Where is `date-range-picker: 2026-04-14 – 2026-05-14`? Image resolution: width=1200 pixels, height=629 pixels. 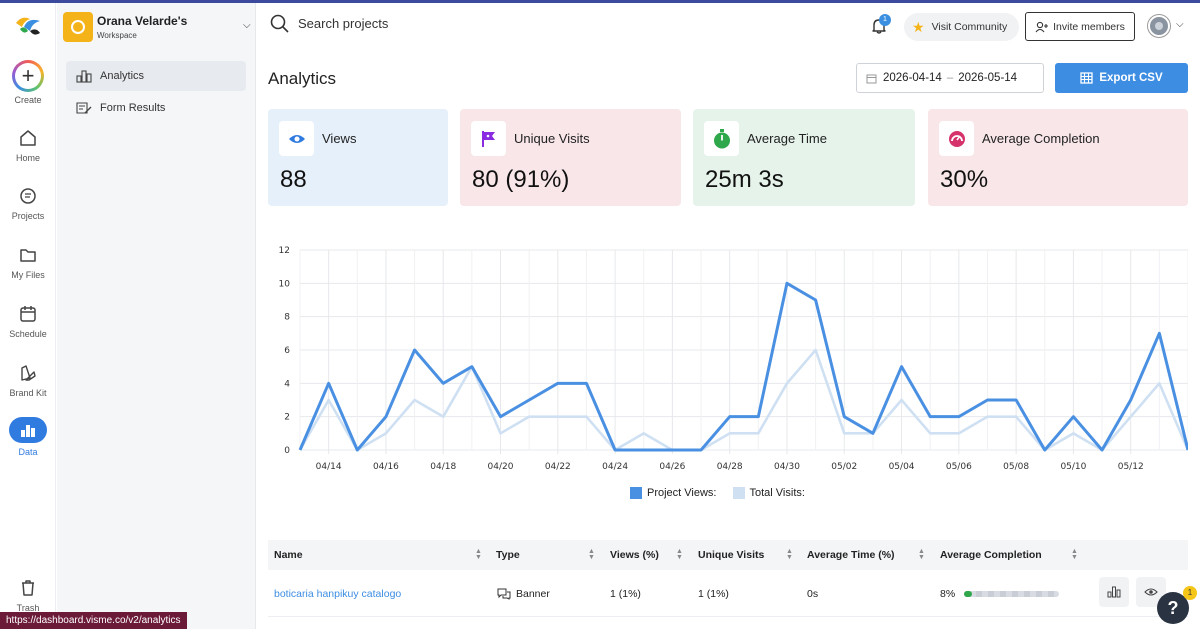 date-range-picker: 2026-04-14 – 2026-05-14 is located at coordinates (950, 78).